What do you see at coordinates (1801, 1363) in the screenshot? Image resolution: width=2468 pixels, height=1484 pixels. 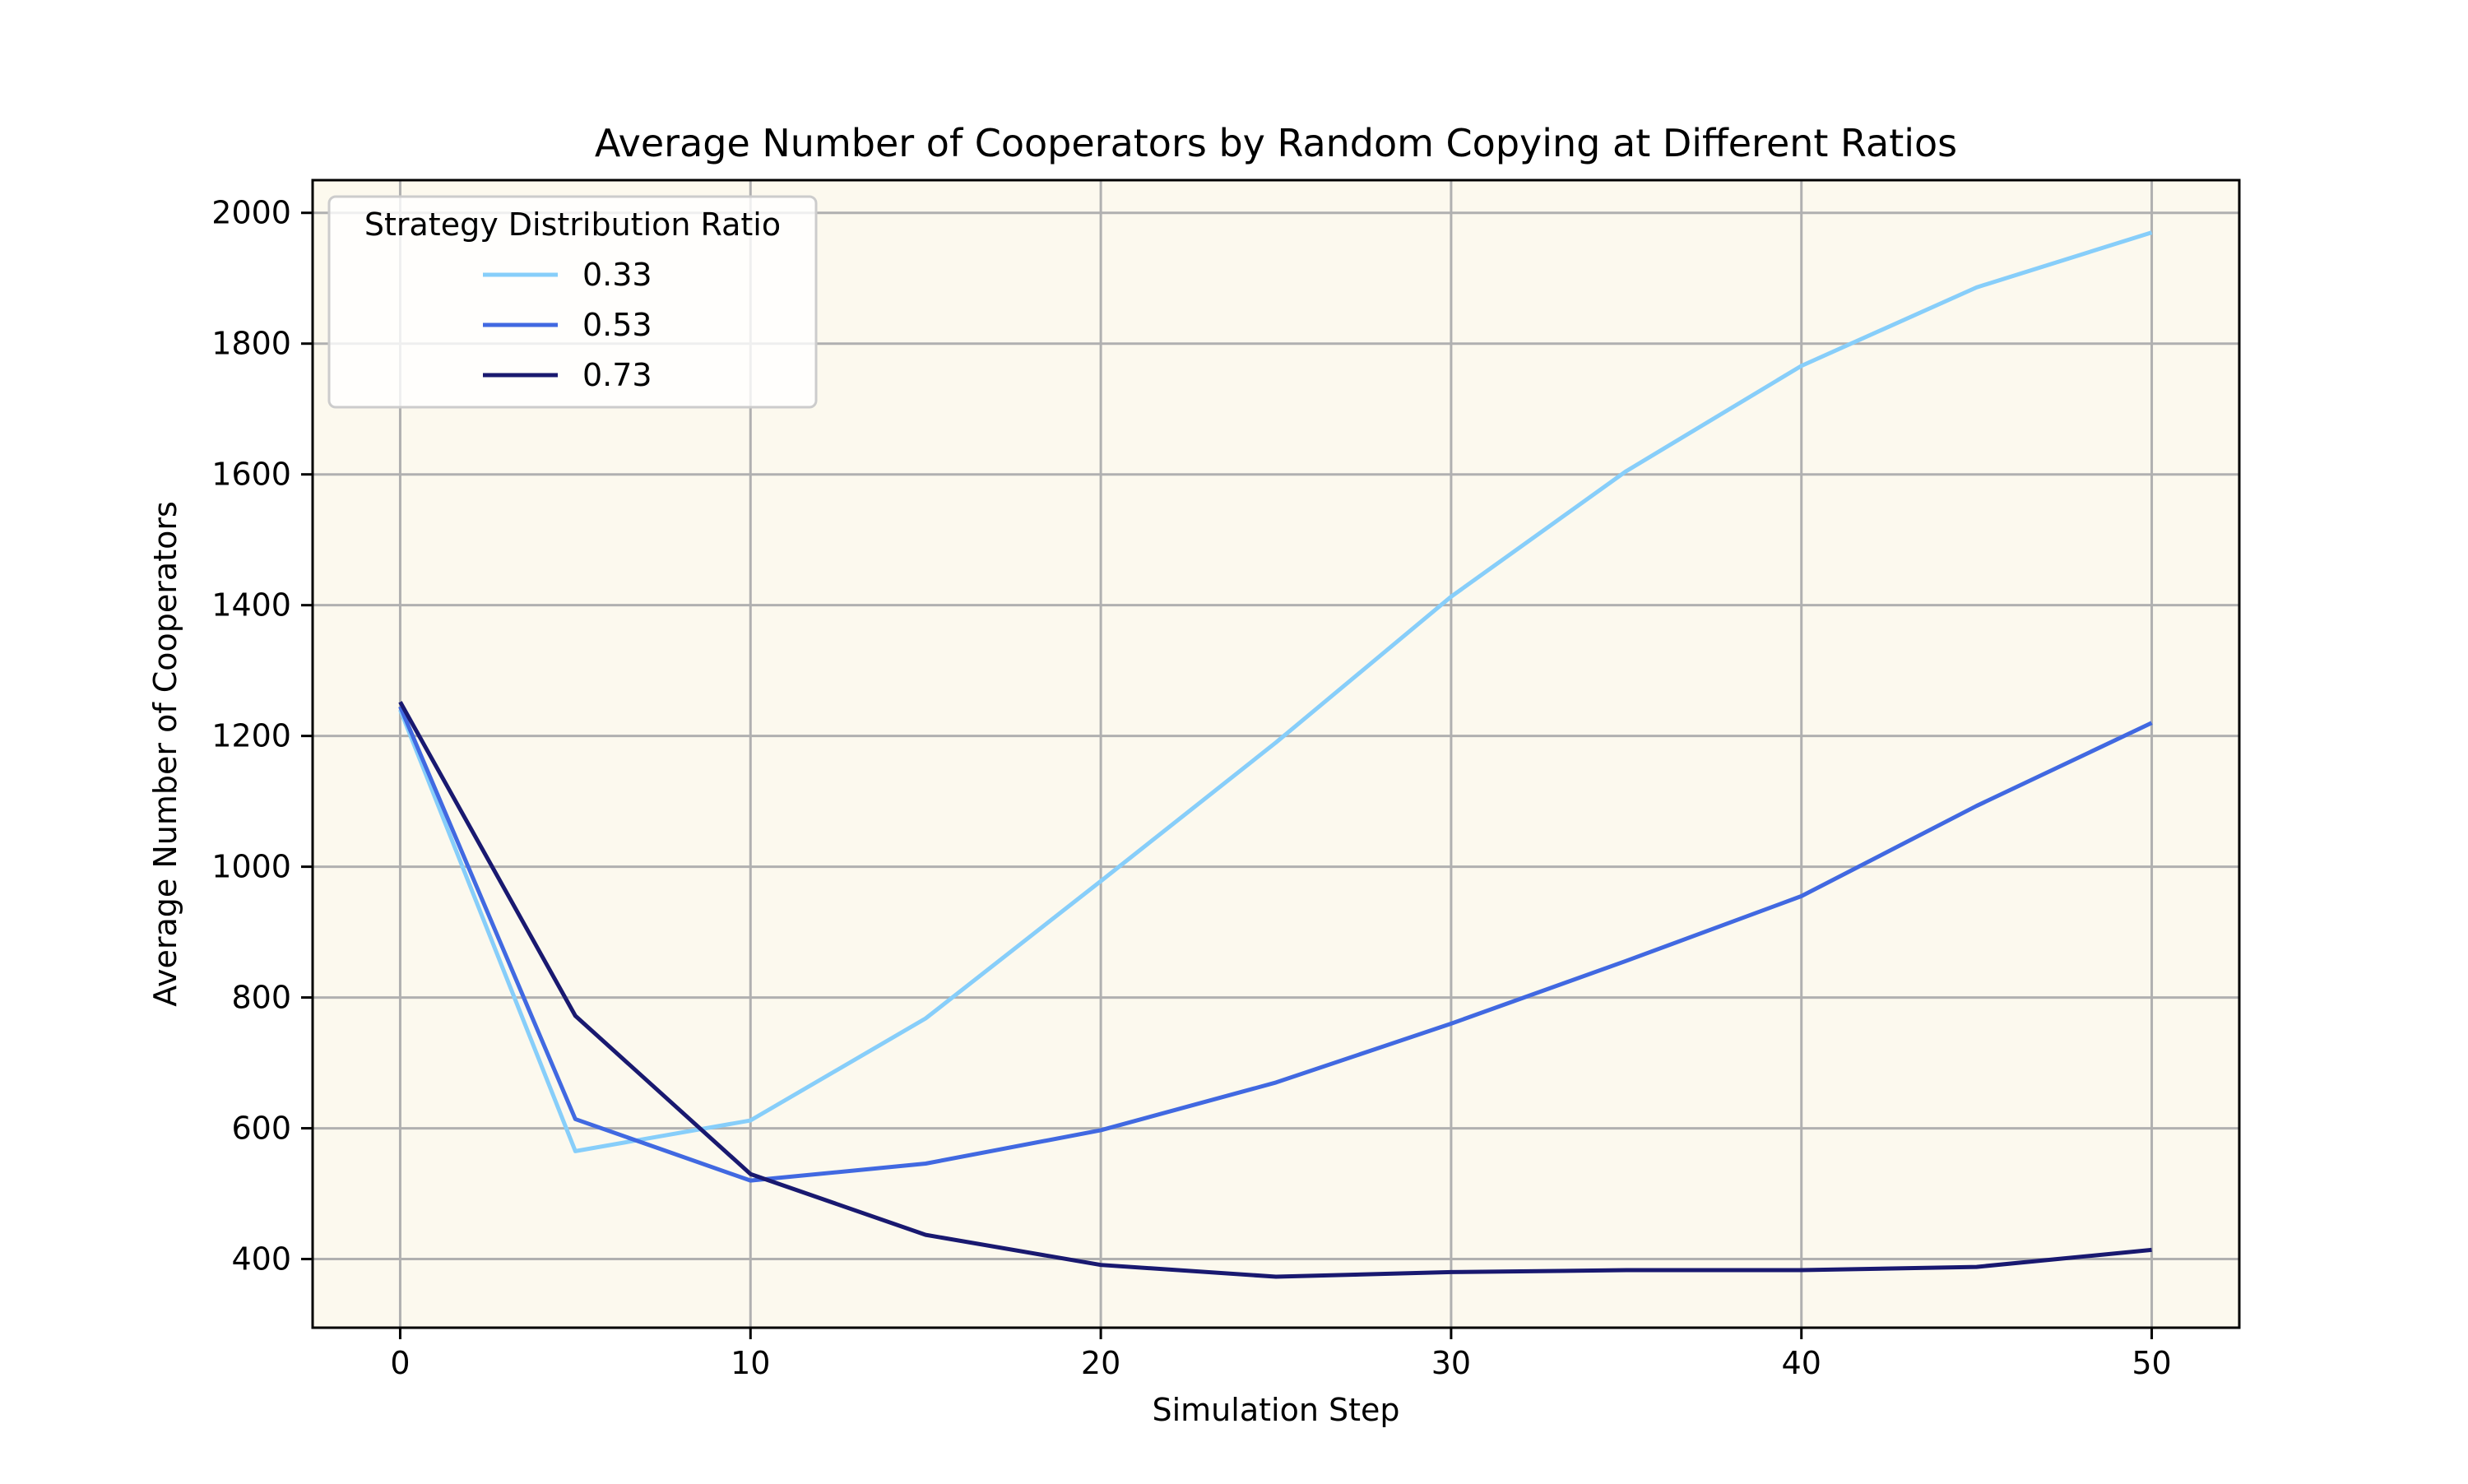 I see `x-tick-label: 40` at bounding box center [1801, 1363].